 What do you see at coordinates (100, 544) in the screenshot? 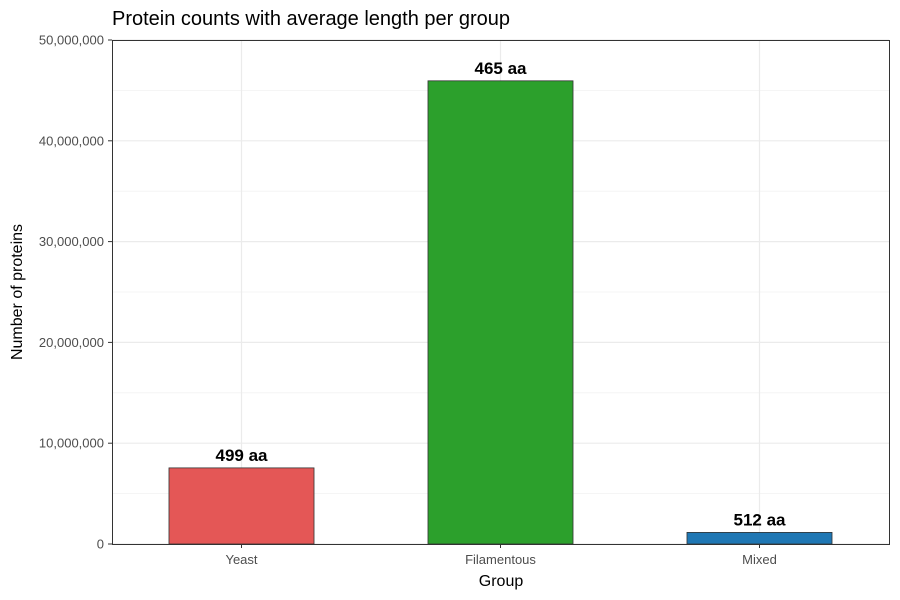
I see `y-tick-label: 0` at bounding box center [100, 544].